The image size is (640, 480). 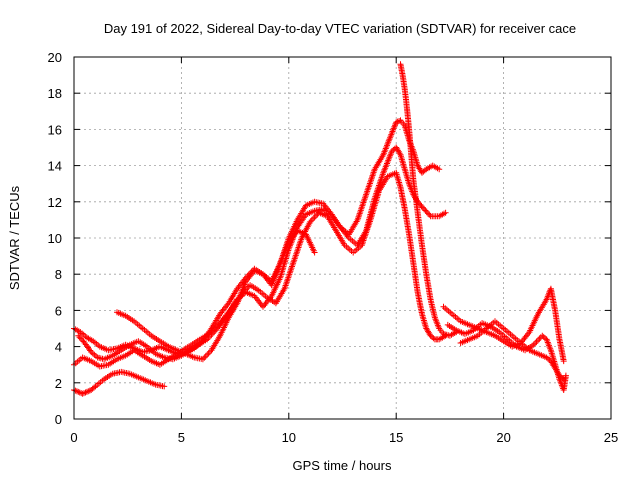 I want to click on y-tick-label: 12, so click(x=55, y=202).